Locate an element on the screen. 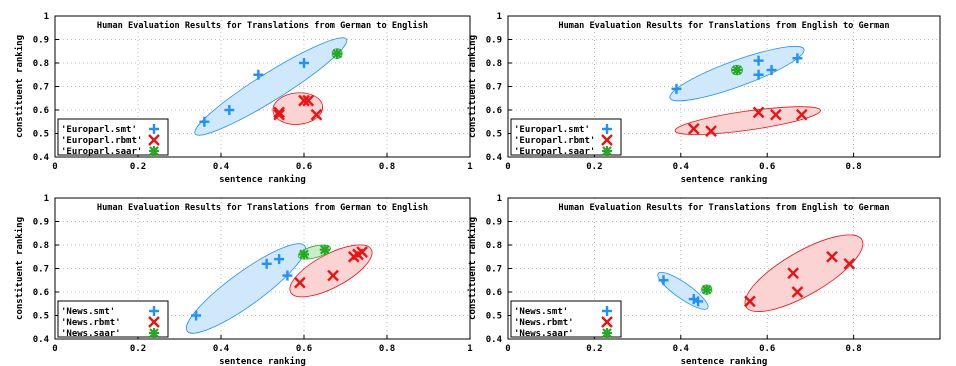 The height and width of the screenshot is (366, 956). y-axis-label: constituent ranking is located at coordinates (19, 86).